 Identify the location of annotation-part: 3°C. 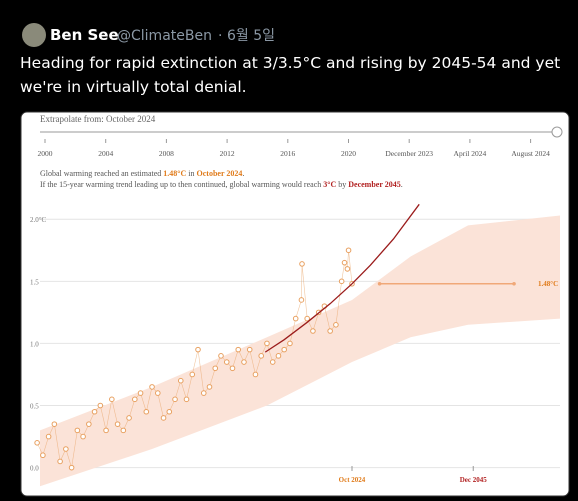
(329, 184).